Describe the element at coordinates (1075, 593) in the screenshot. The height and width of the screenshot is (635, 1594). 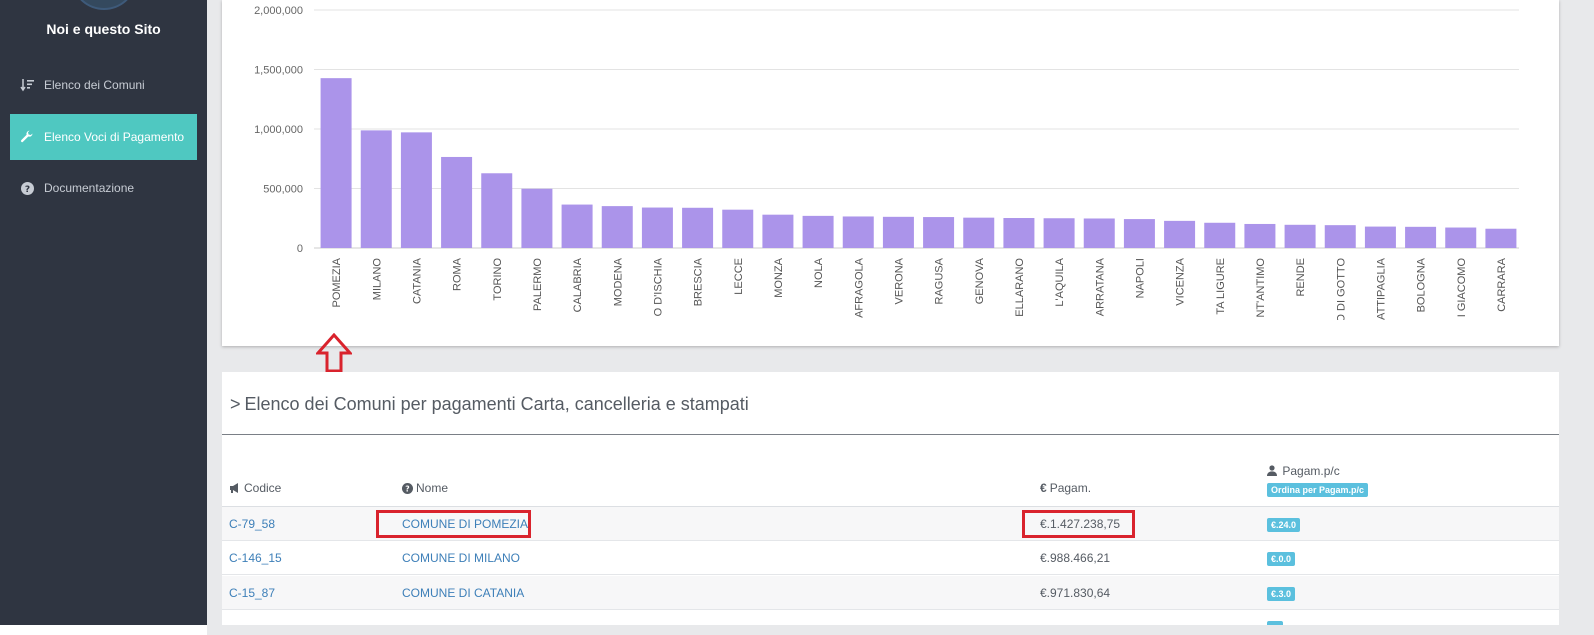
I see `amount-value: €.971.830,64` at that location.